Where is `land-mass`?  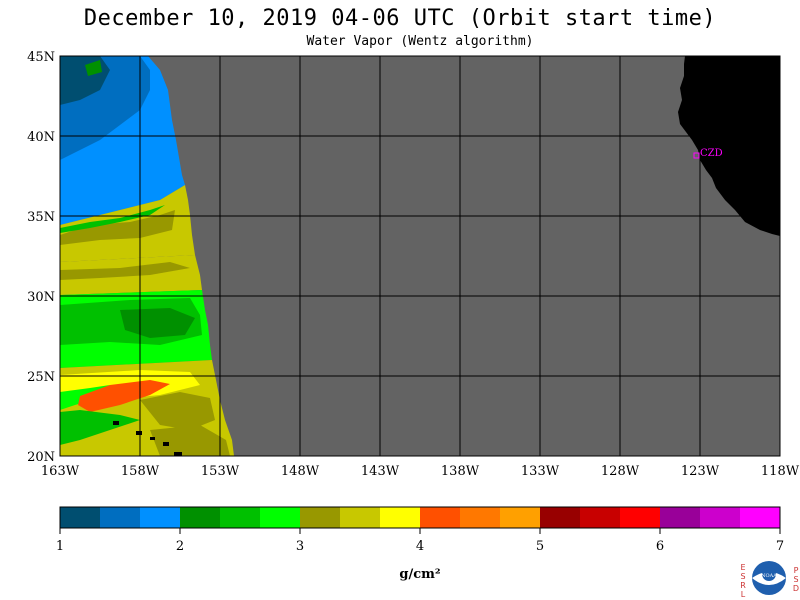 land-mass is located at coordinates (729, 146).